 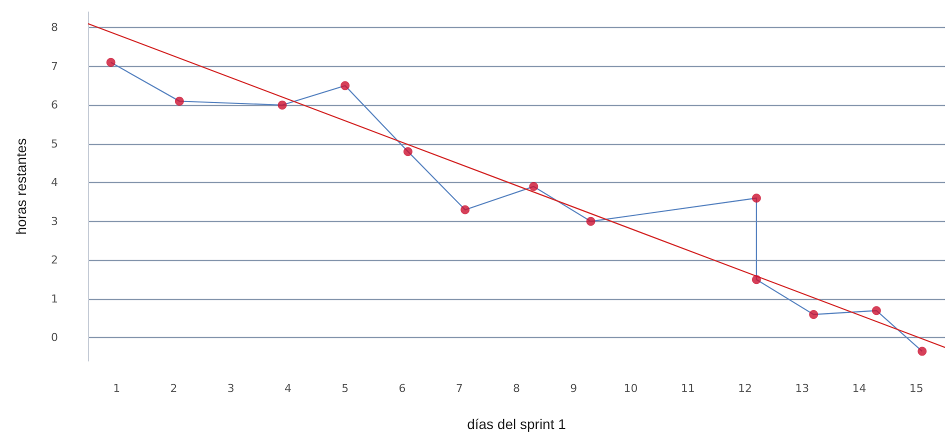 I want to click on y-tick-label: 8, so click(x=54, y=27).